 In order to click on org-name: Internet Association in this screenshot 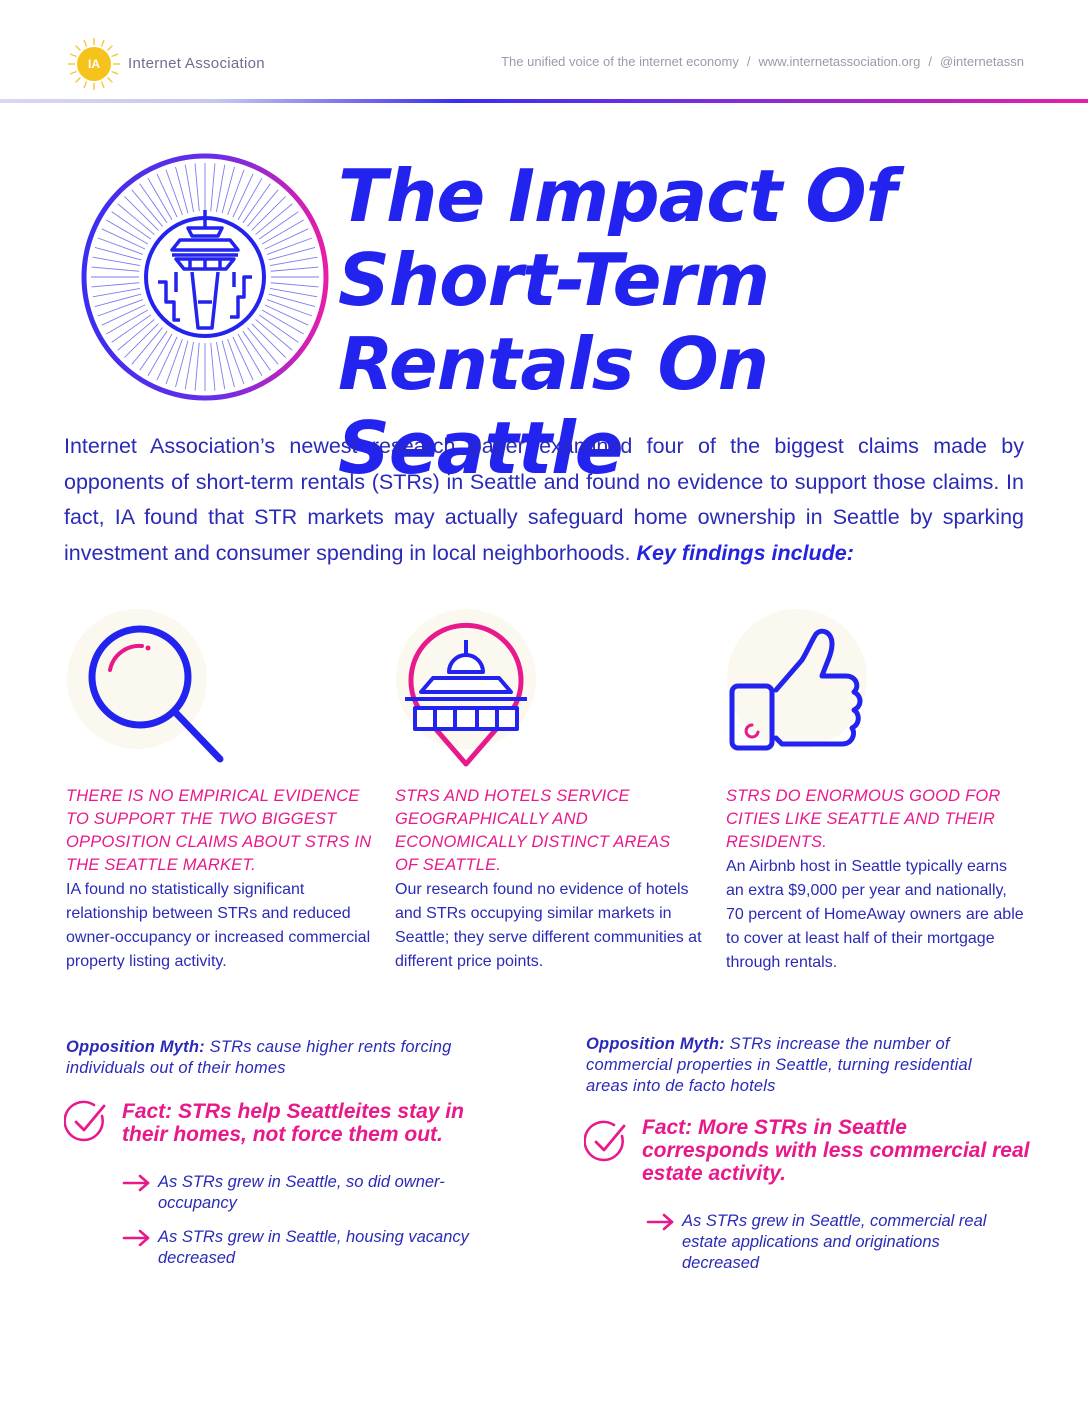, I will do `click(196, 63)`.